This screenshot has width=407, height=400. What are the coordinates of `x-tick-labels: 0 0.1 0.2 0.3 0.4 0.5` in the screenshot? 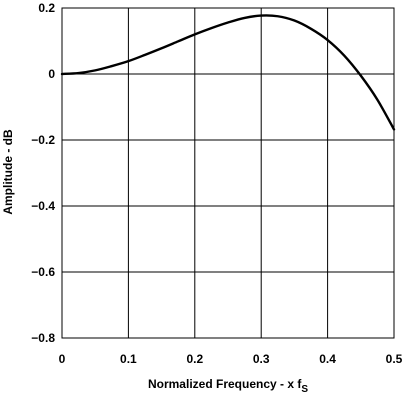 It's located at (231, 359).